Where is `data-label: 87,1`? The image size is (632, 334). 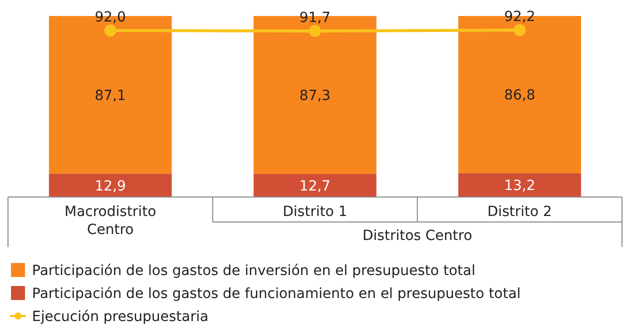
data-label: 87,1 is located at coordinates (110, 96).